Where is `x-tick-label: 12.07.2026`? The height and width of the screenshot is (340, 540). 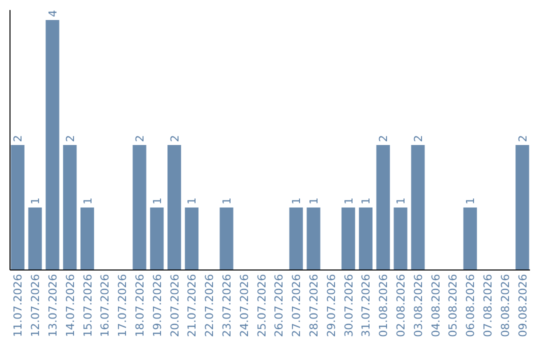 x-tick-label: 12.07.2026 is located at coordinates (35, 305).